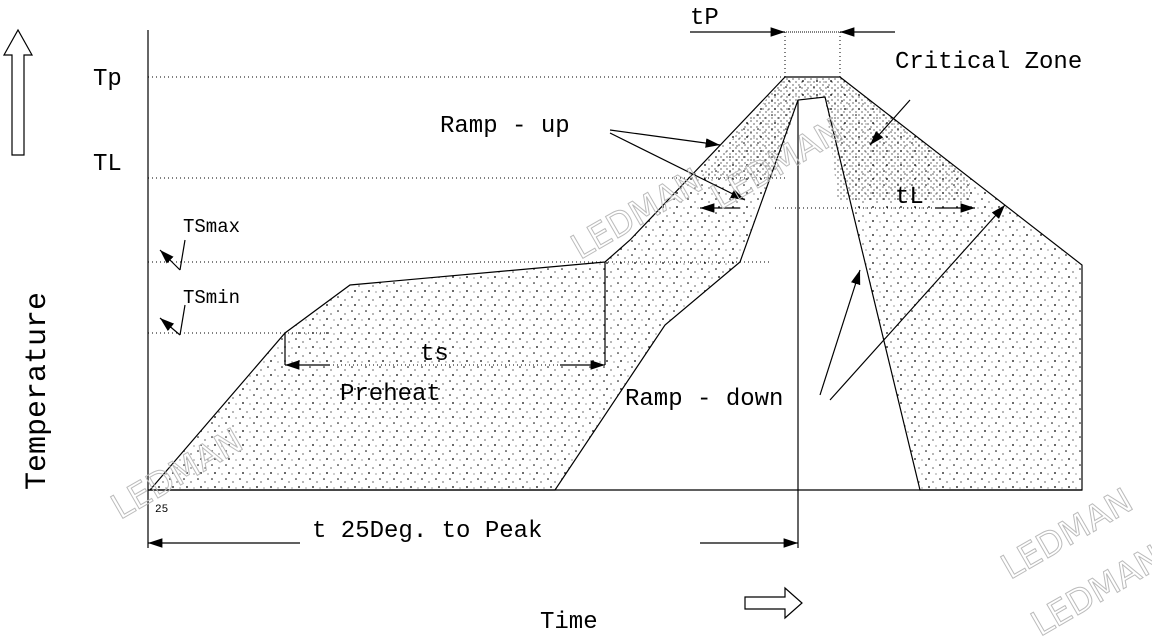  Describe the element at coordinates (773, 603) in the screenshot. I see `right-arrow` at that location.